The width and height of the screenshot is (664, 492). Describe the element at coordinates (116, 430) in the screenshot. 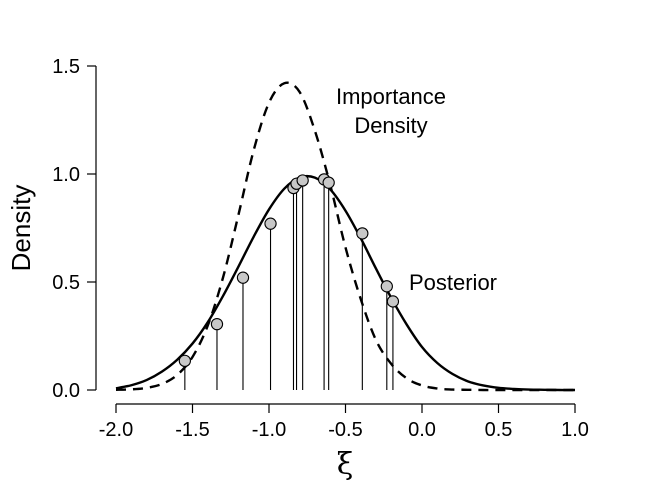

I see `x-tick-label: -2.0` at that location.